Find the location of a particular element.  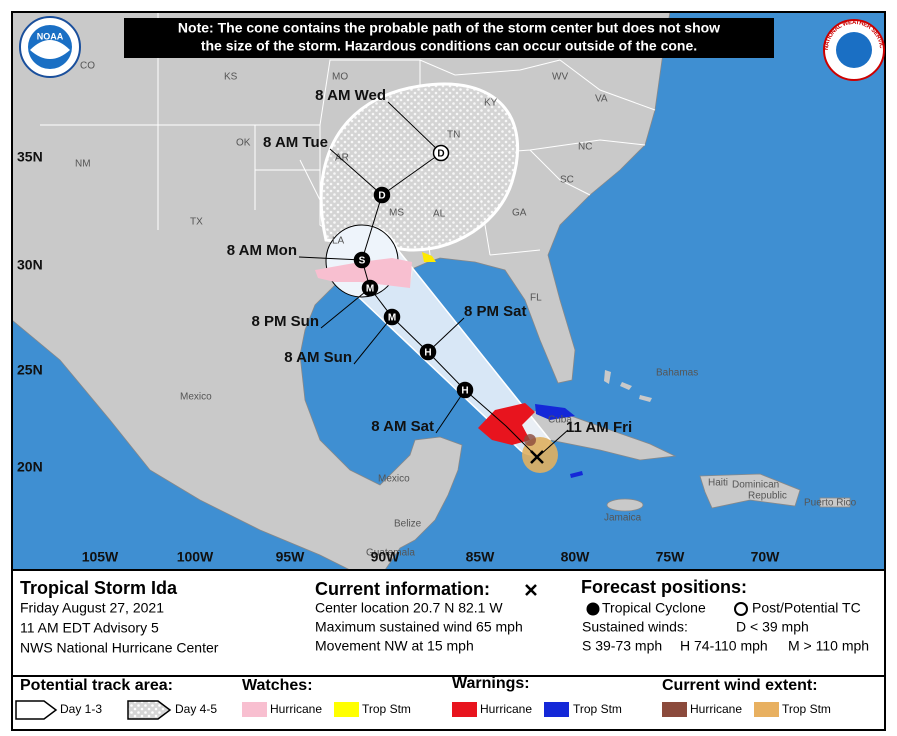

region-label: Dominican is located at coordinates (755, 485).